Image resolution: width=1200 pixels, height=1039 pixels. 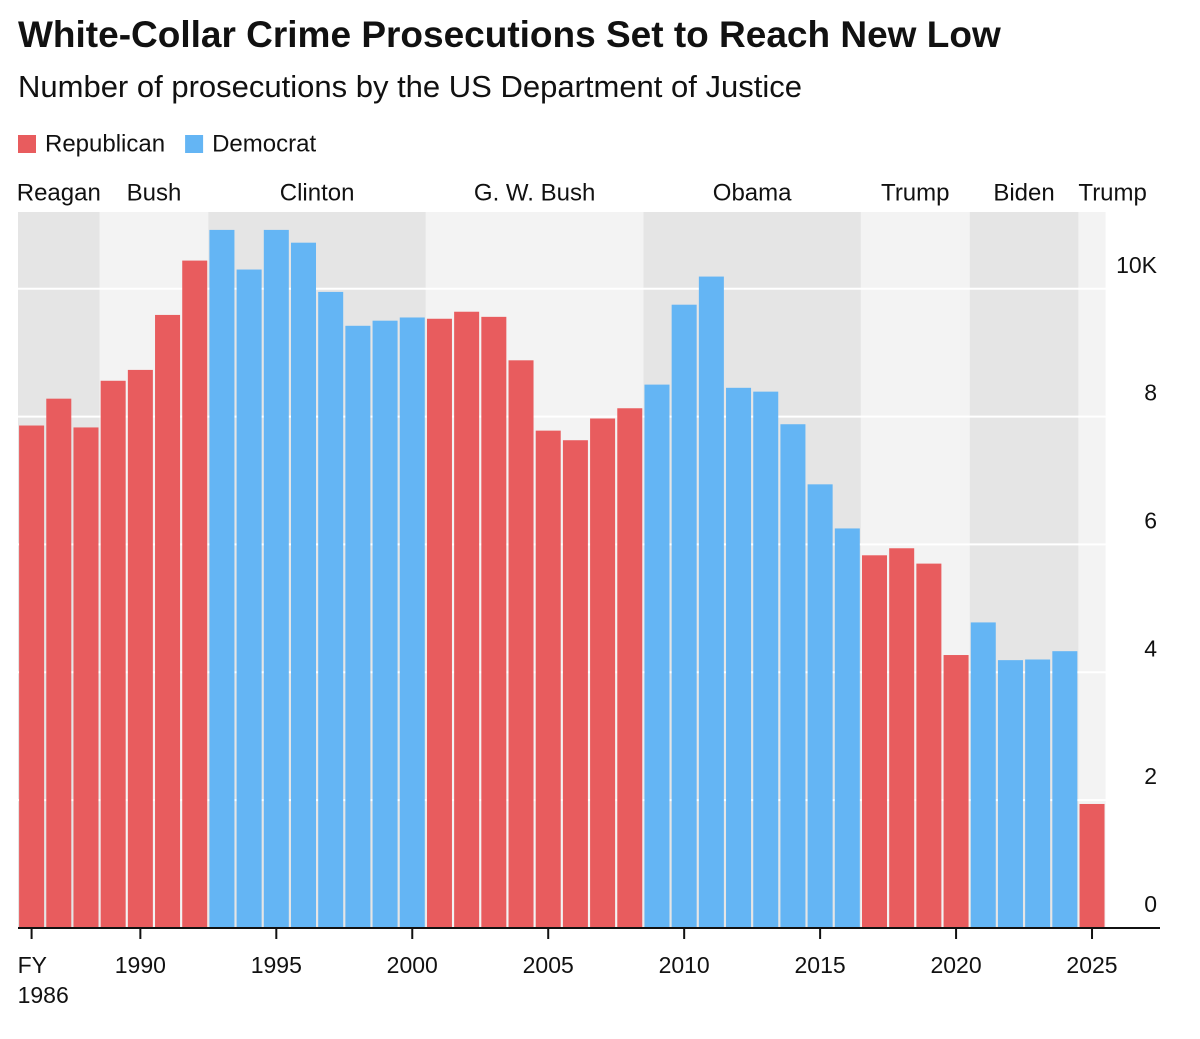 I want to click on x-tick-label: 2015, so click(x=820, y=965).